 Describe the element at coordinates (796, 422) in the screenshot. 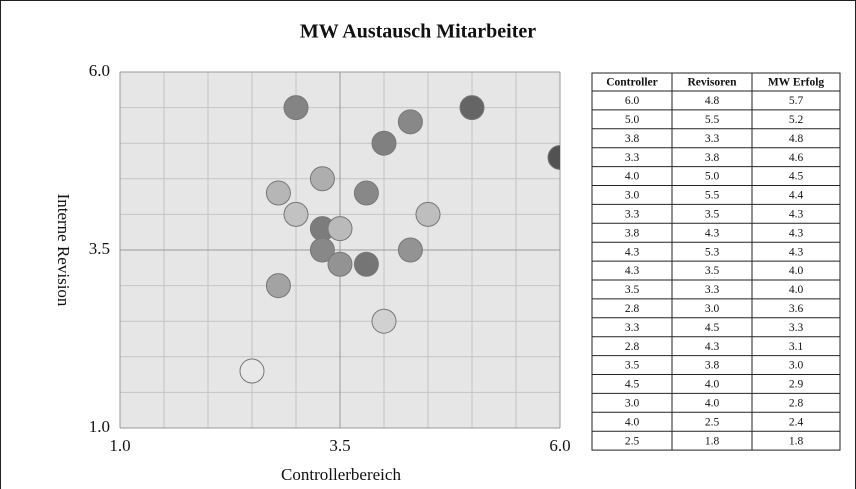

I see `table-cell: 2.4` at that location.